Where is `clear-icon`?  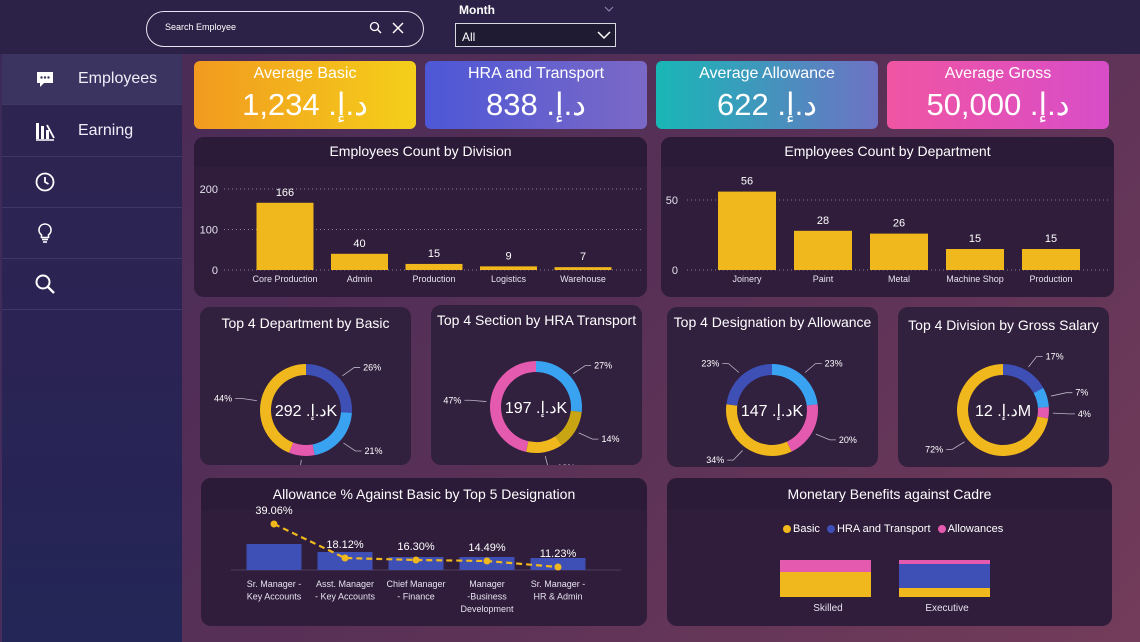
clear-icon is located at coordinates (398, 28).